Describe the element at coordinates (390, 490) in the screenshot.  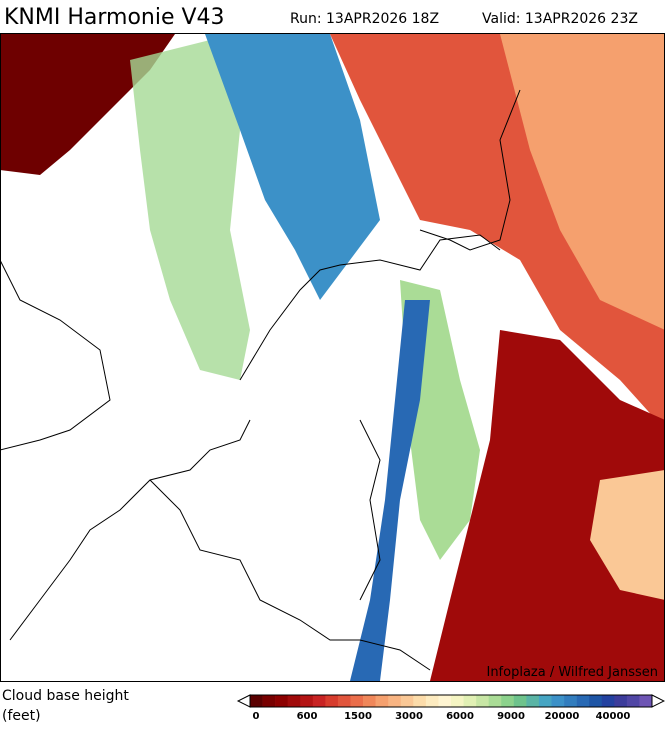
I see `field-blue-band` at that location.